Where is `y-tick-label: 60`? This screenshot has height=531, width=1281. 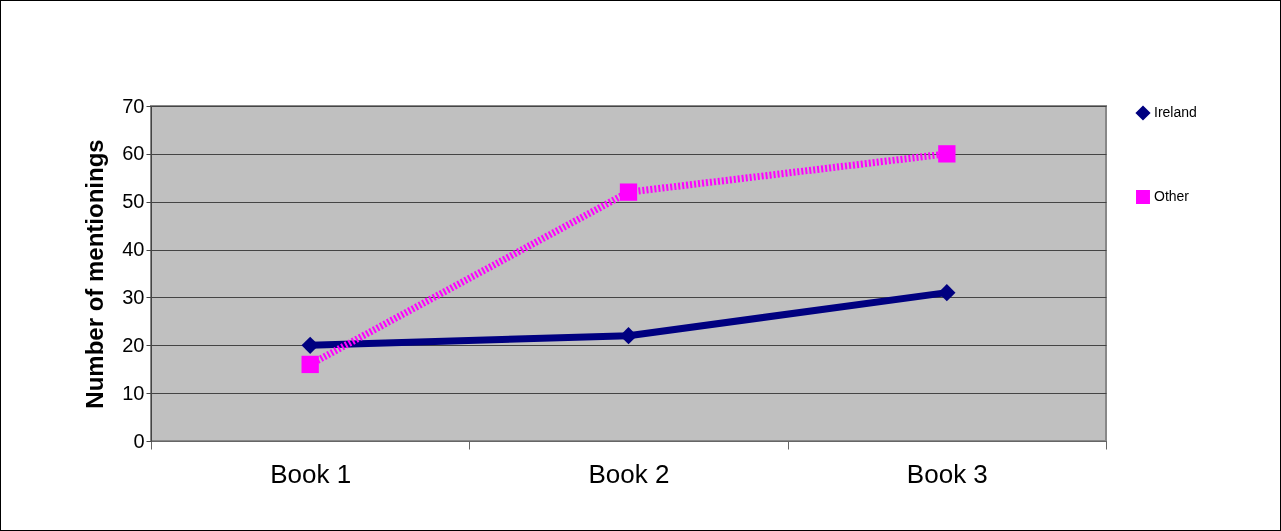
y-tick-label: 60 is located at coordinates (133, 153).